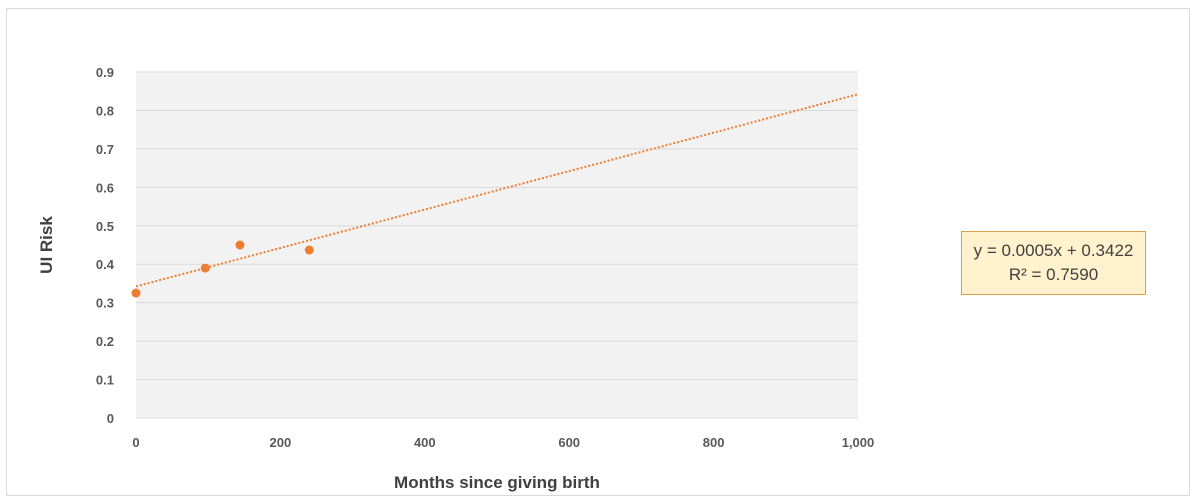 The image size is (1198, 500). Describe the element at coordinates (425, 442) in the screenshot. I see `x-tick-label: 400` at that location.